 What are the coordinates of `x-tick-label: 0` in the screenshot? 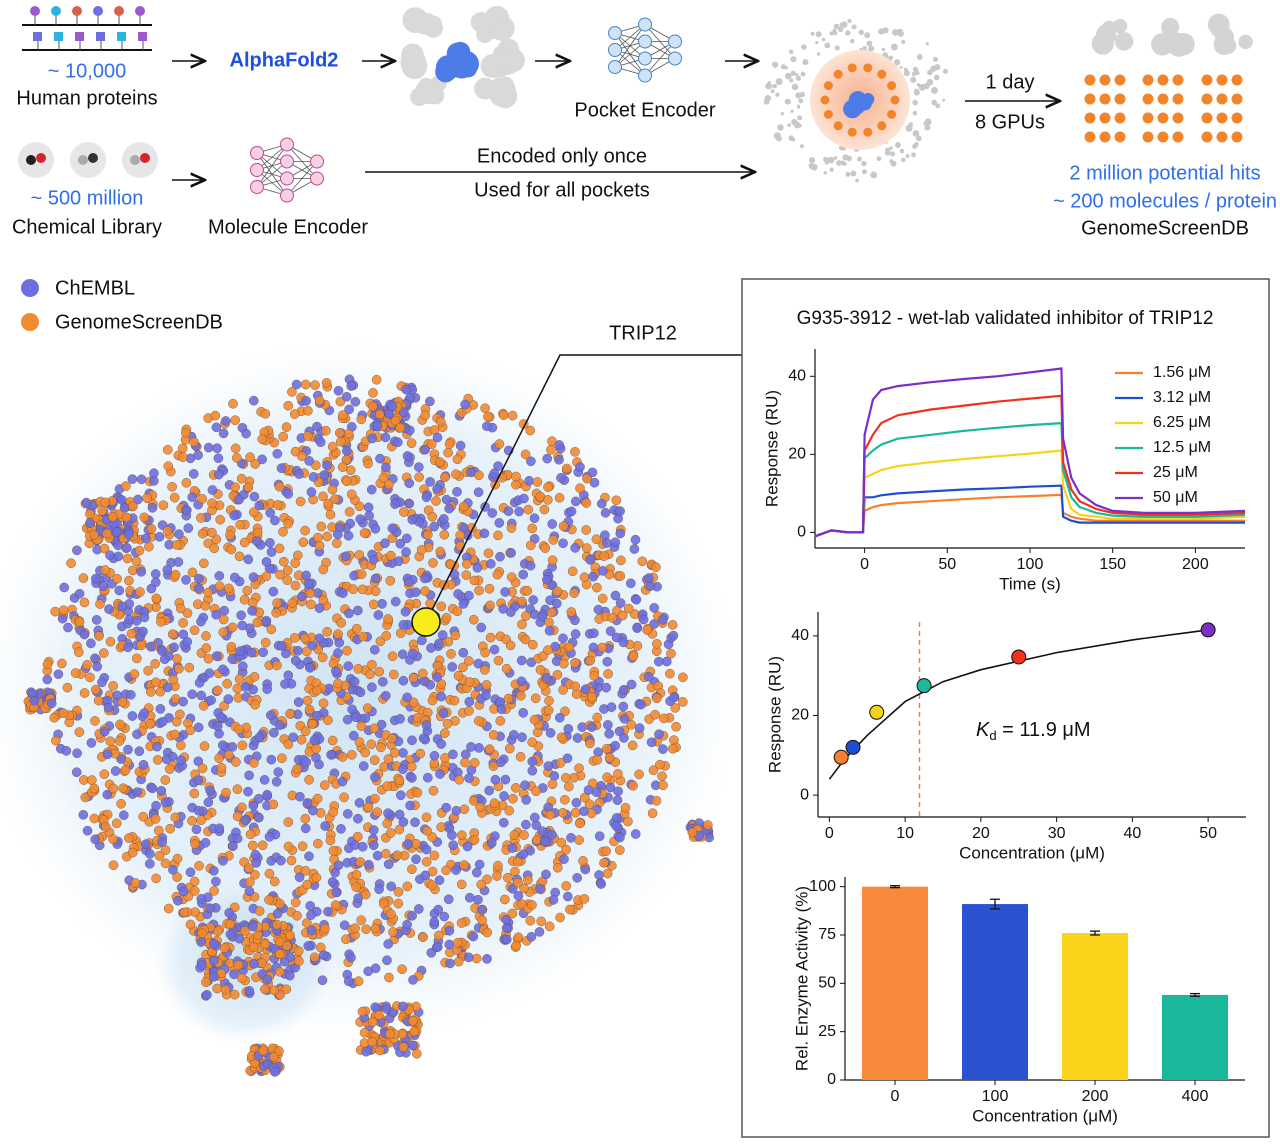 It's located at (895, 1096).